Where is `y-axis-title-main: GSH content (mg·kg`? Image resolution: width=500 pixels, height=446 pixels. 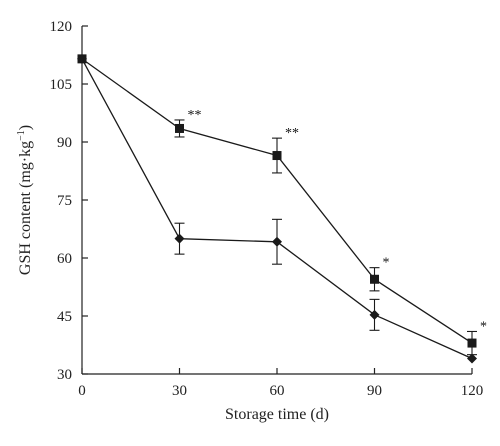 y-axis-title-main: GSH content (mg·kg is located at coordinates (25, 208).